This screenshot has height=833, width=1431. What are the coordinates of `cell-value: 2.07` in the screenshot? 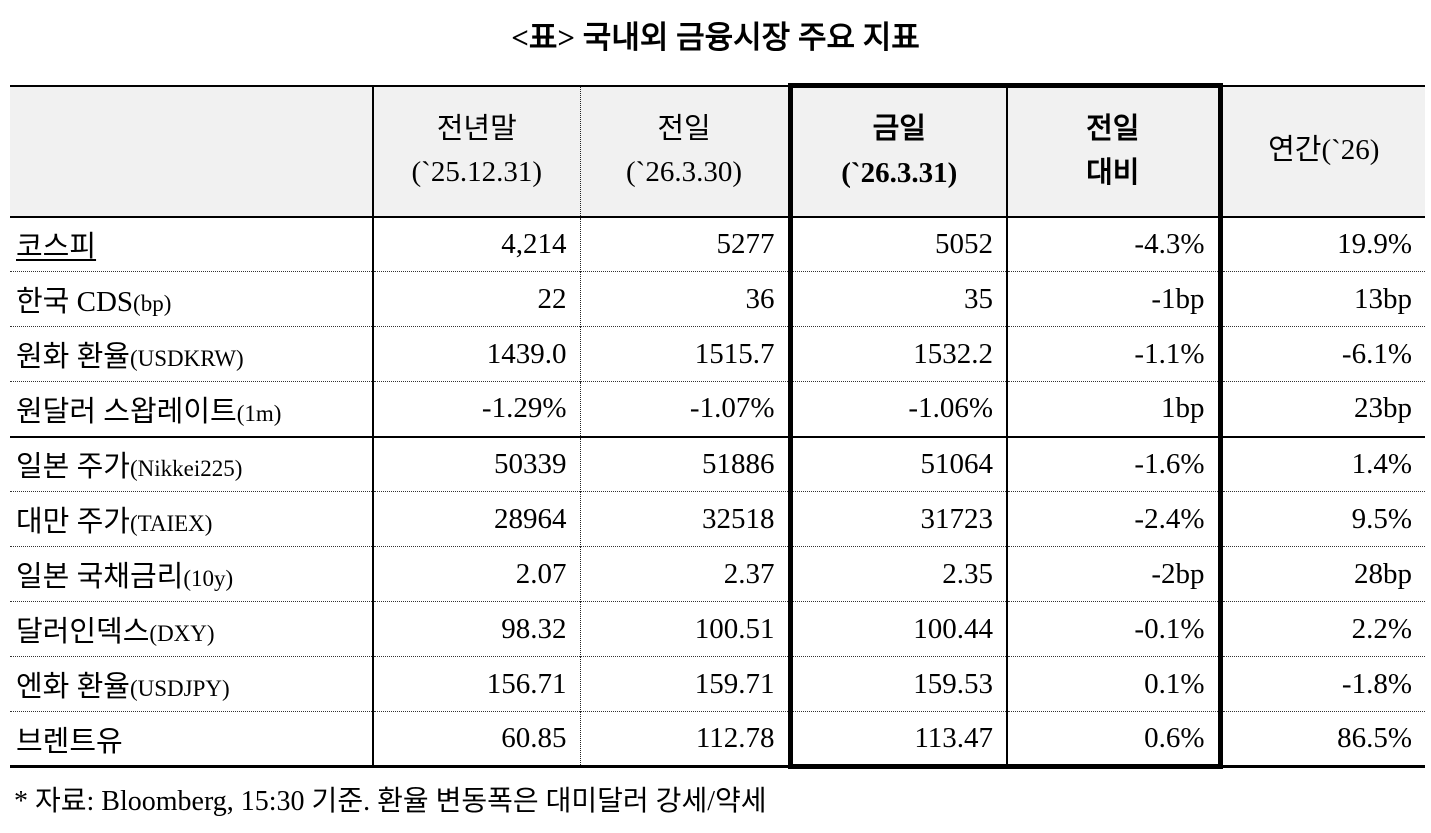 It's located at (477, 574).